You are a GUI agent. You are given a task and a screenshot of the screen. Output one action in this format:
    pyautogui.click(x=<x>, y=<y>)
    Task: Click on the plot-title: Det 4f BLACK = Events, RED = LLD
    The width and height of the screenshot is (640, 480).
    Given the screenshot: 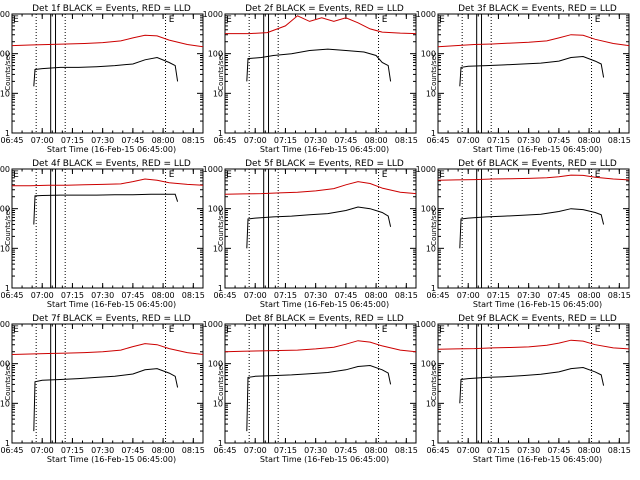 What is the action you would take?
    pyautogui.click(x=111, y=164)
    